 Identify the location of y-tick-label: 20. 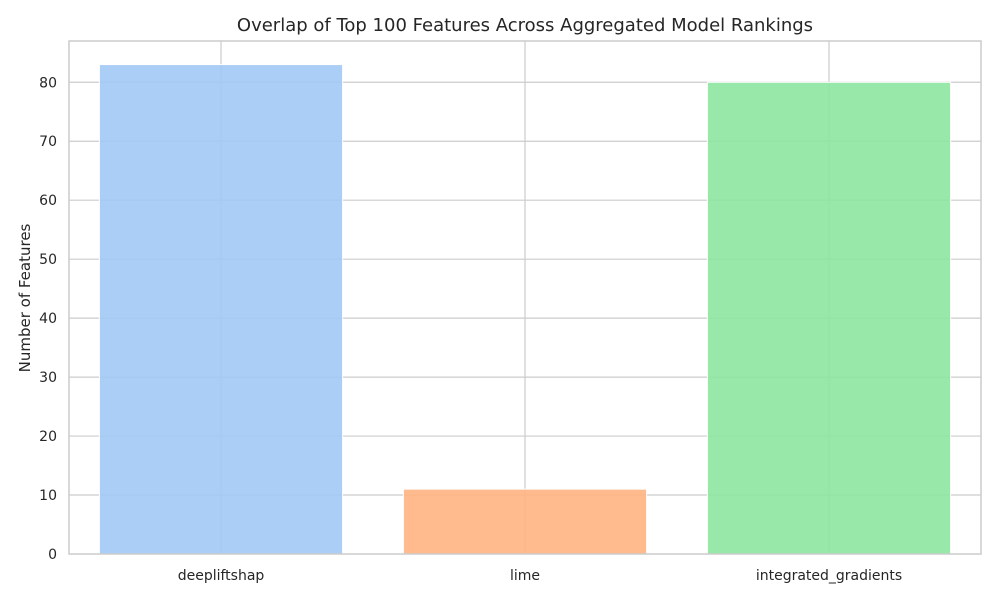
(48, 437).